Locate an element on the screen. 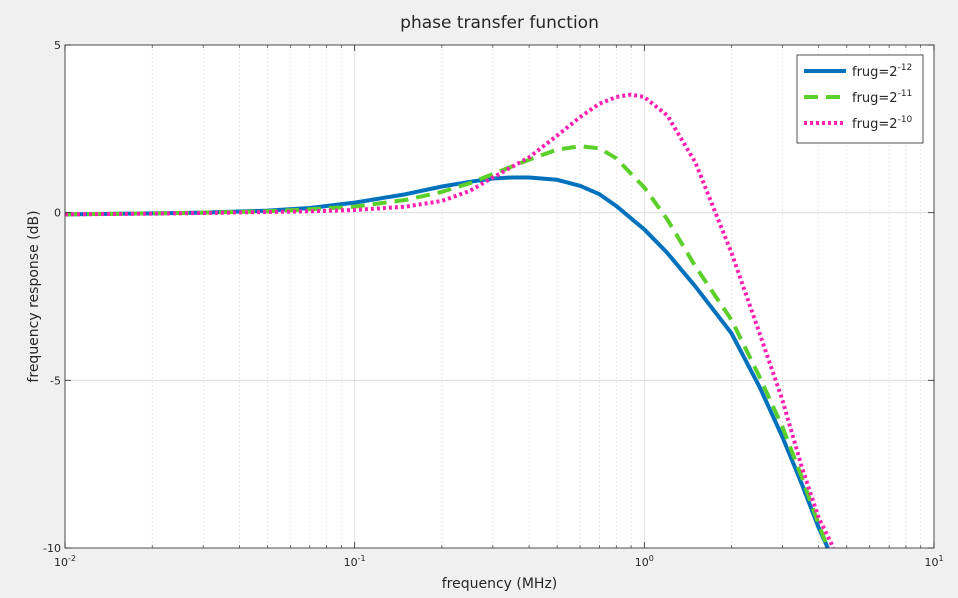 The width and height of the screenshot is (958, 598). y-tick-label: 5 is located at coordinates (57, 45).